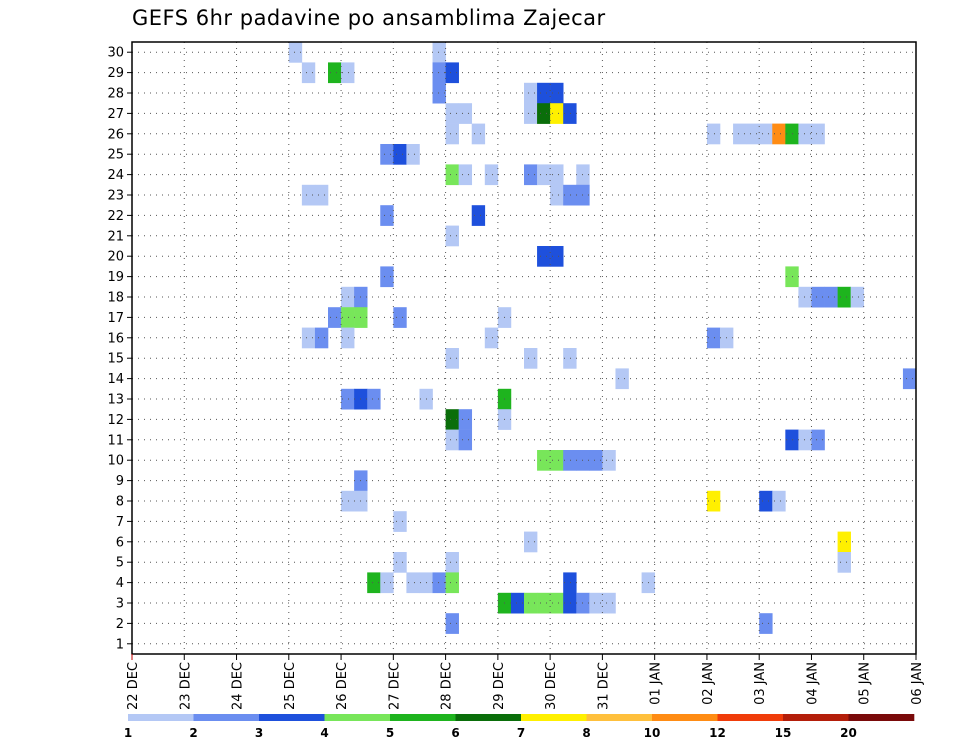 This screenshot has width=960, height=742. I want to click on y-tick-label: 12, so click(115, 420).